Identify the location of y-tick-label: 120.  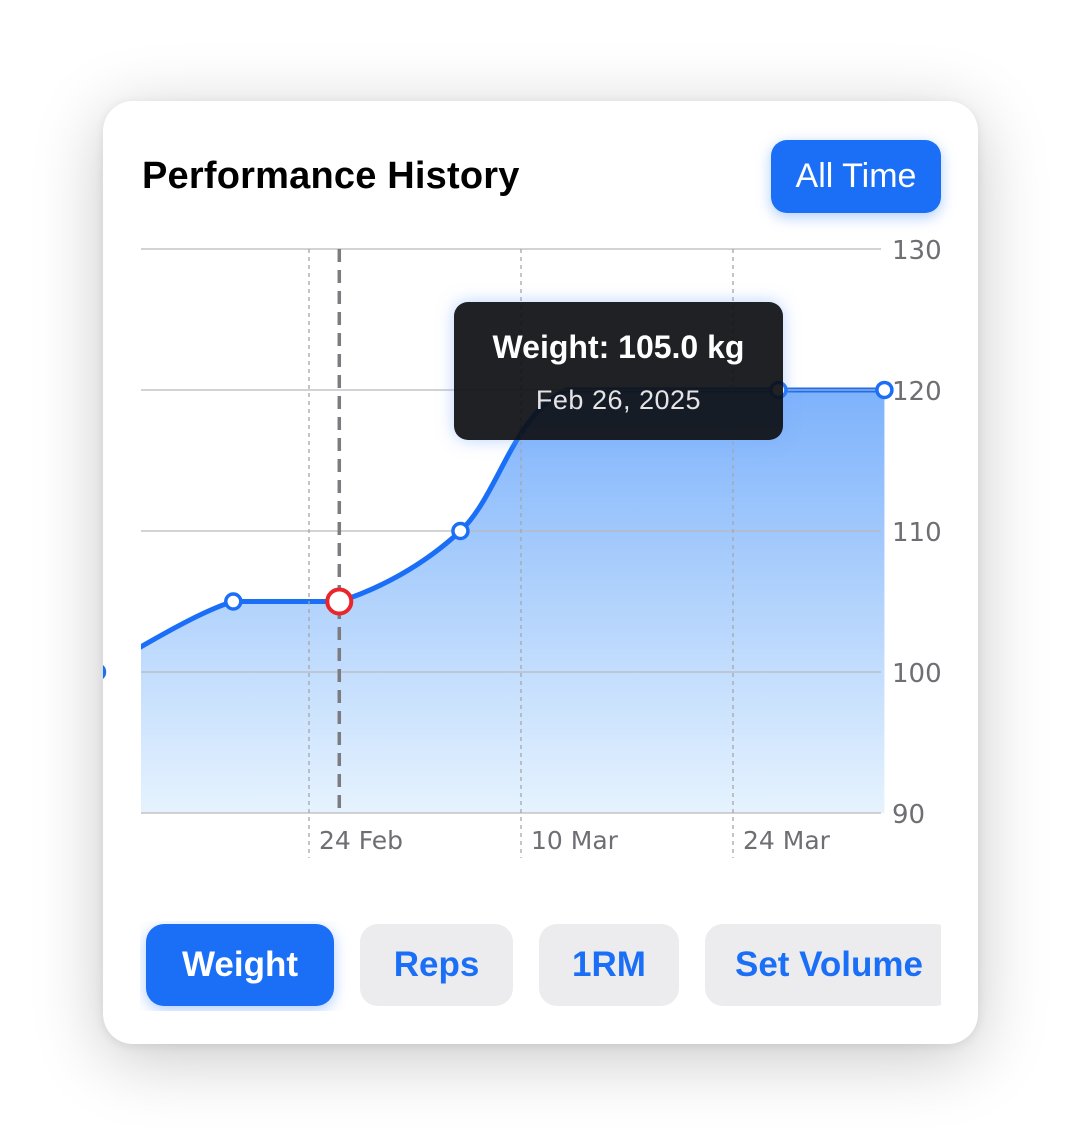
(917, 392).